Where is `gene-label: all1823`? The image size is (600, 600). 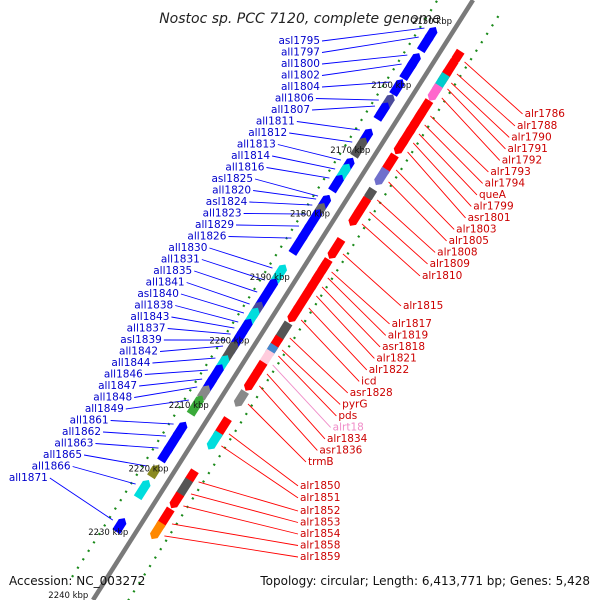 gene-label: all1823 is located at coordinates (222, 214).